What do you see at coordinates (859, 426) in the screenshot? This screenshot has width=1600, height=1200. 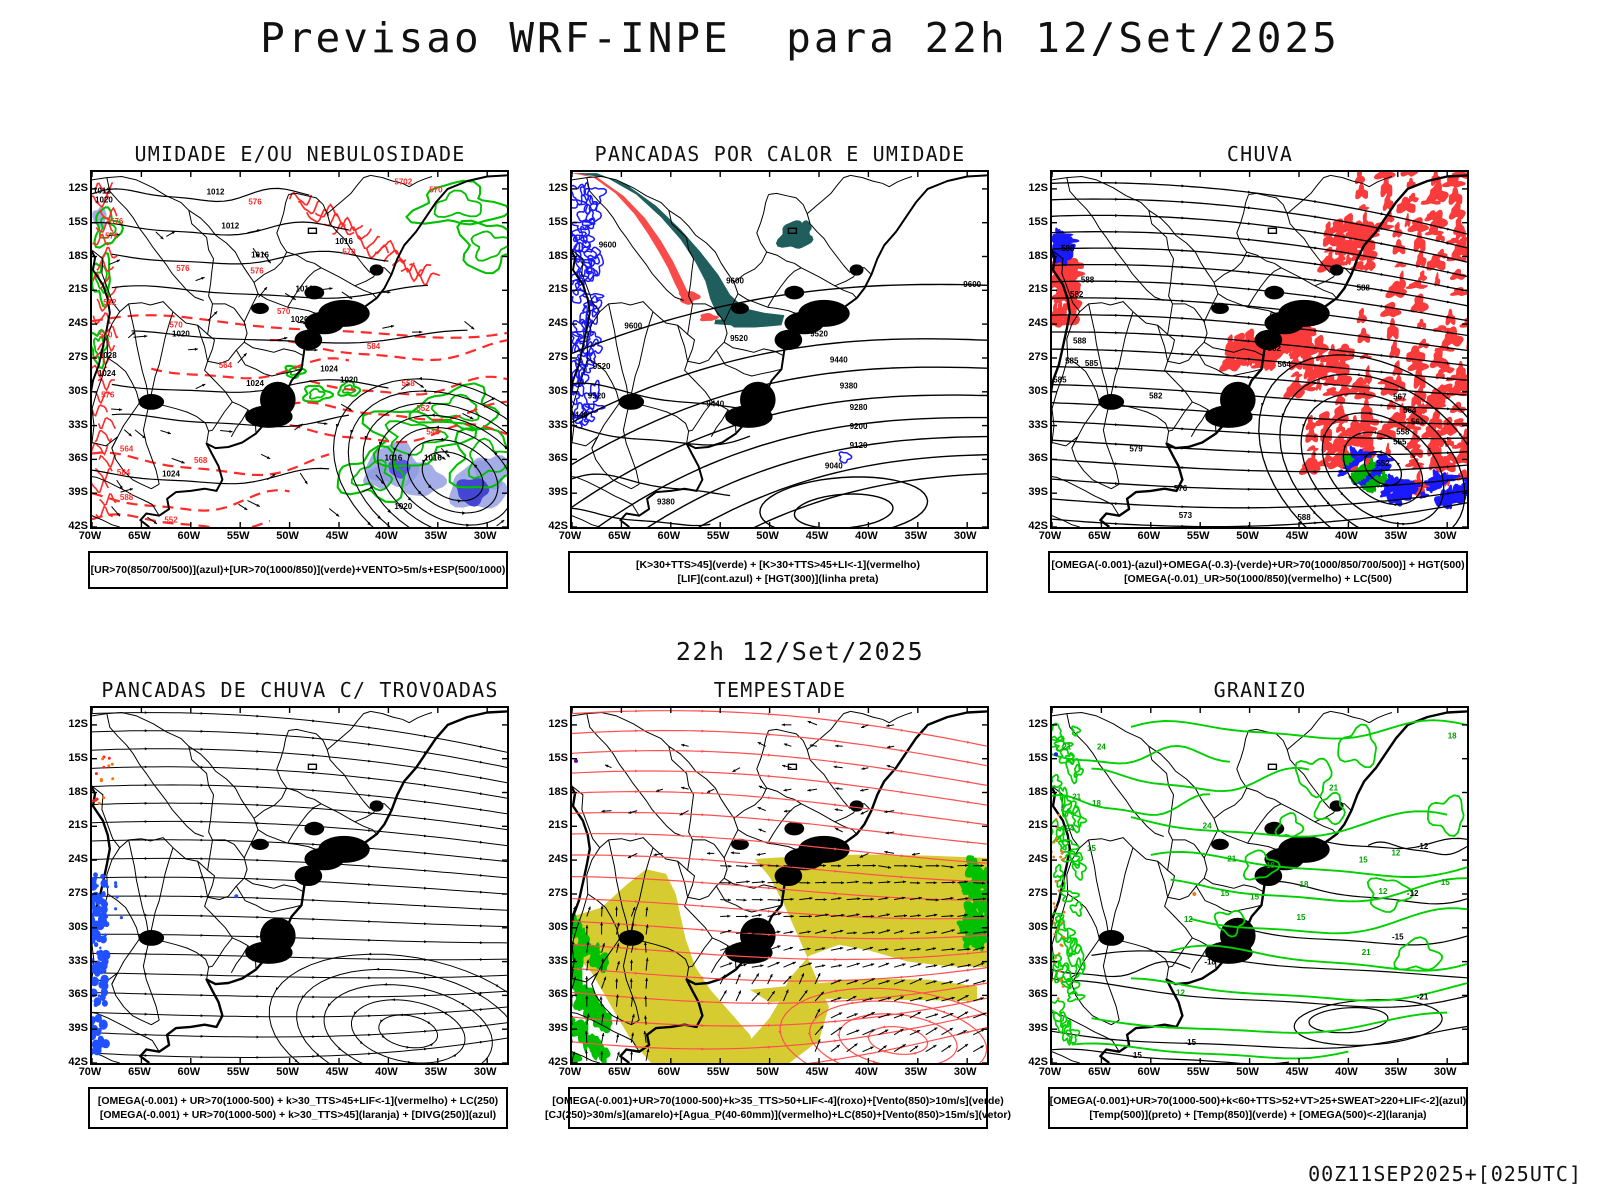 I see `svg-text: 9200` at bounding box center [859, 426].